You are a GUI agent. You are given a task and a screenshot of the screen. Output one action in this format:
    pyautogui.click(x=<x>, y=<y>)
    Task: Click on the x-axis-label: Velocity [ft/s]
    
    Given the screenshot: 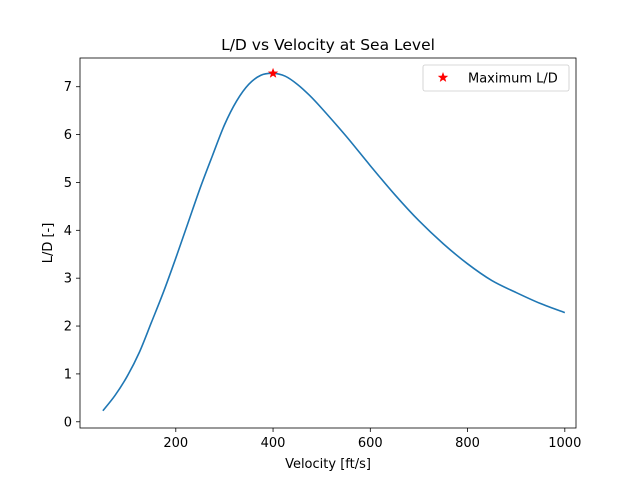 What is the action you would take?
    pyautogui.click(x=328, y=464)
    